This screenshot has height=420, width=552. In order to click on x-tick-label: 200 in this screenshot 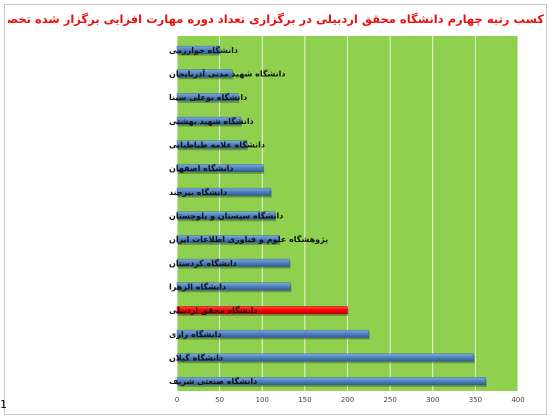, I will do `click(347, 400)`.